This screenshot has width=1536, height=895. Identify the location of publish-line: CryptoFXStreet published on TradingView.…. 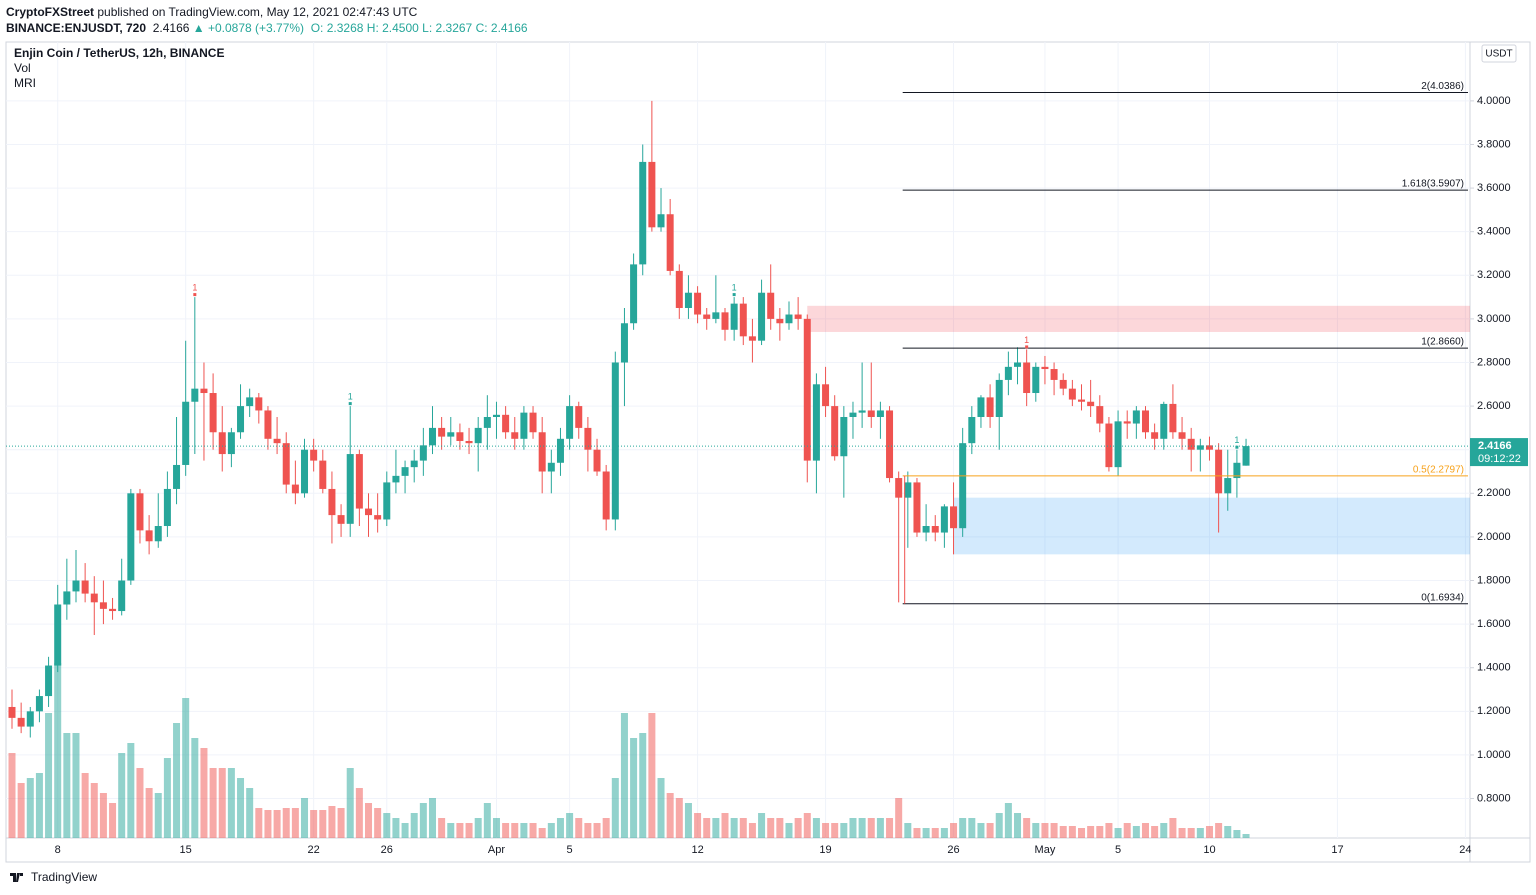
(267, 12).